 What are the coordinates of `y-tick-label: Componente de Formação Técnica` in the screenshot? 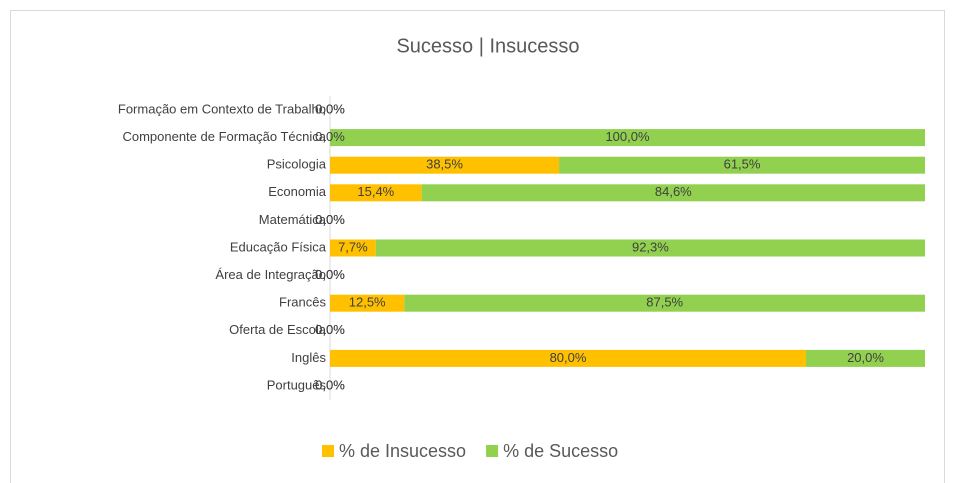 It's located at (224, 136).